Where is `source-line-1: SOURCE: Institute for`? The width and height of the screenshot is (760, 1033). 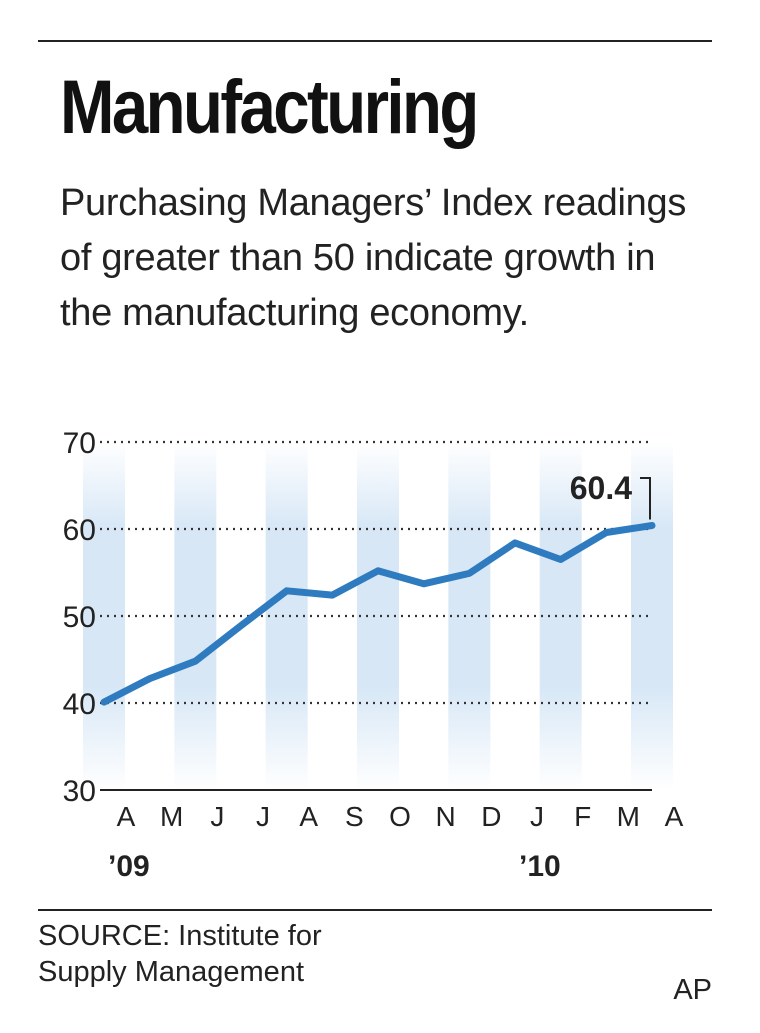 source-line-1: SOURCE: Institute for is located at coordinates (180, 936).